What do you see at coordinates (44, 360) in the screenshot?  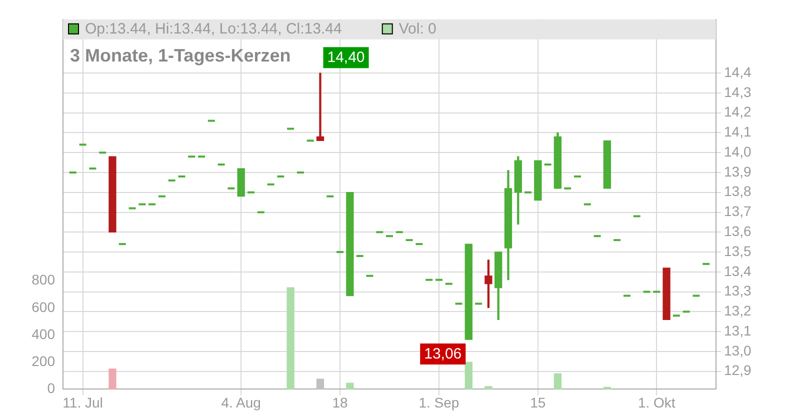 I see `y2-tick-label: 200` at bounding box center [44, 360].